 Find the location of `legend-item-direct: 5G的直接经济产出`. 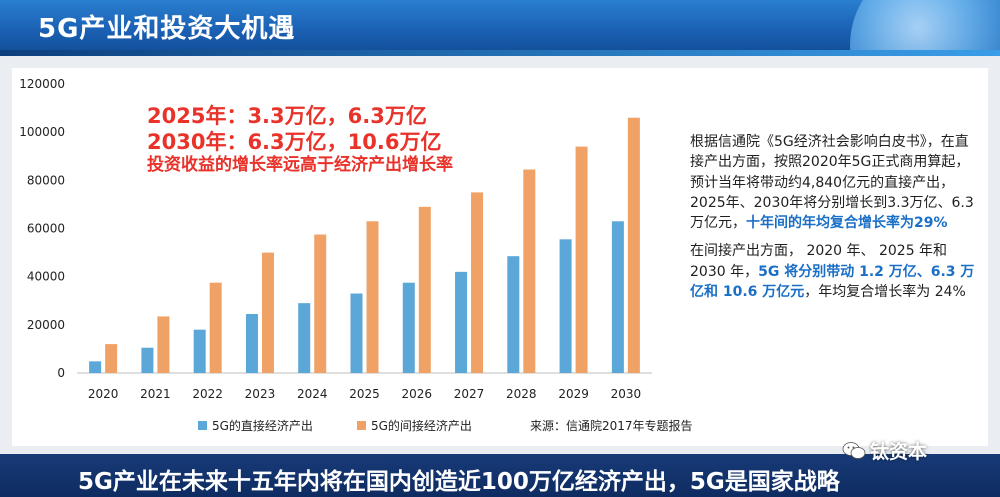

legend-item-direct: 5G的直接经济产出 is located at coordinates (255, 425).